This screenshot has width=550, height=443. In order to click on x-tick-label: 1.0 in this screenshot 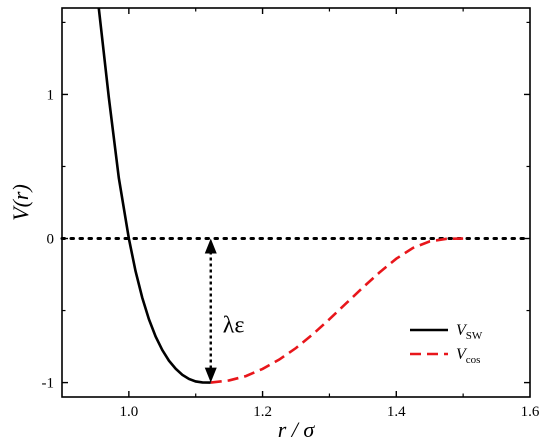, I will do `click(128, 412)`.